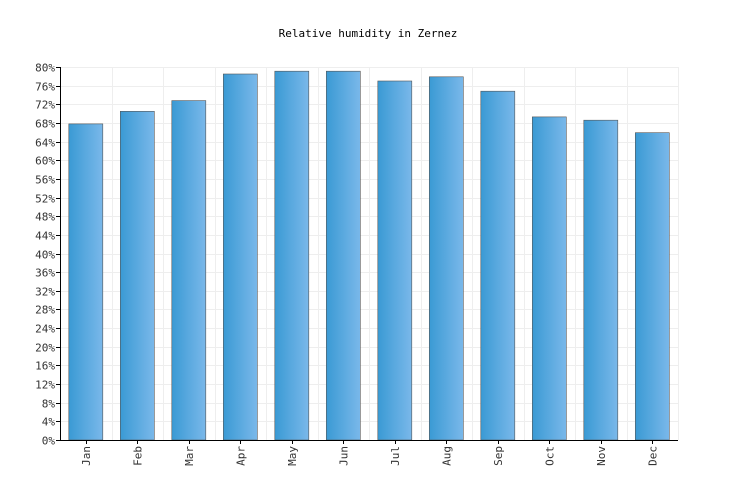 This screenshot has width=736, height=500. Describe the element at coordinates (45, 385) in the screenshot. I see `y-tick-label: 12%` at that location.